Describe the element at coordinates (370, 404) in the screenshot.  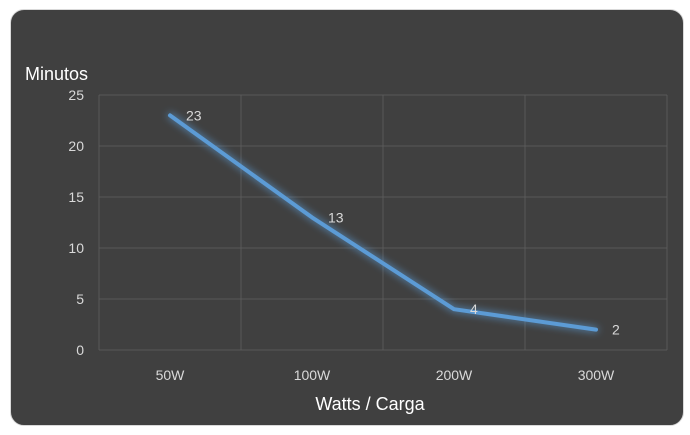
I see `x-axis-title: Watts / Carga` at that location.